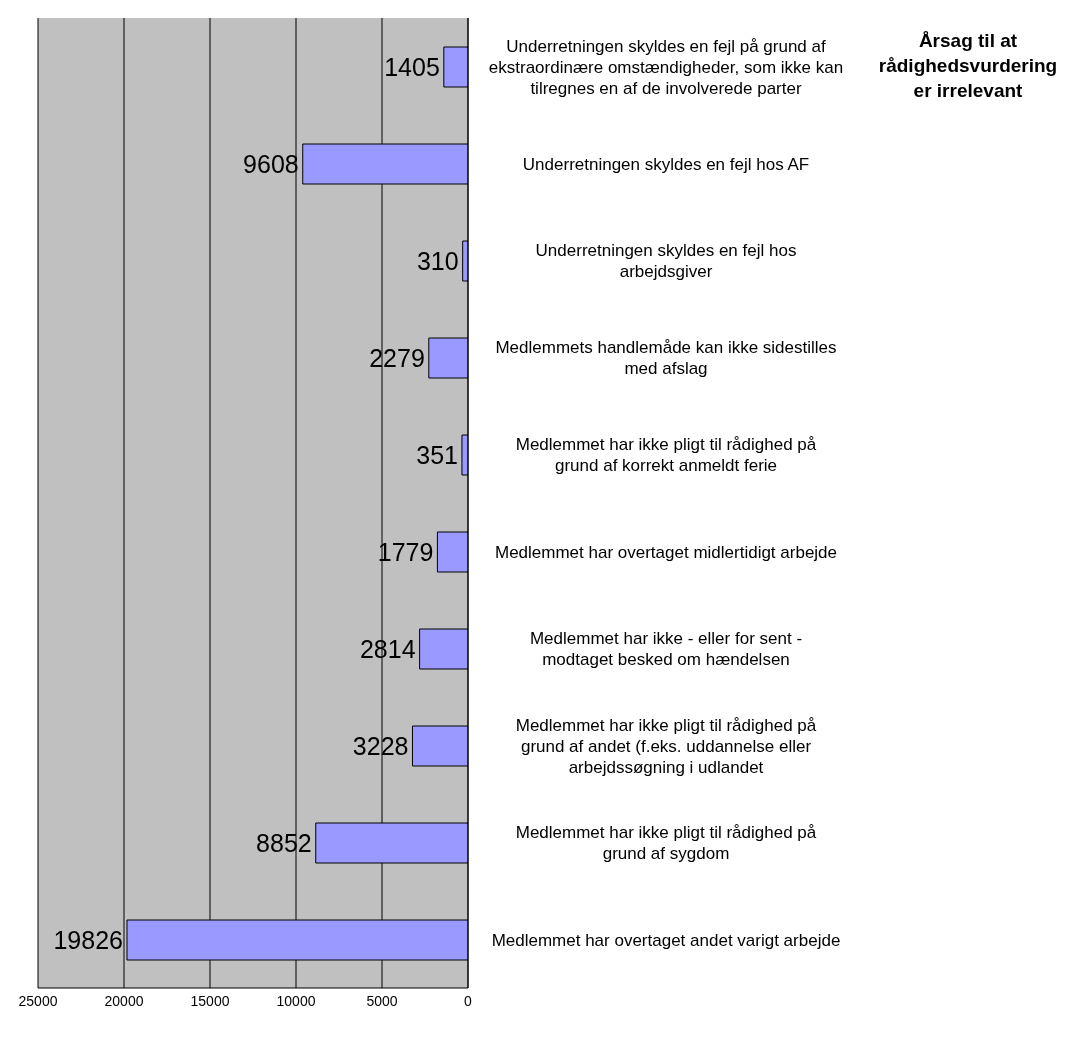  I want to click on data-label: 3228, so click(380, 746).